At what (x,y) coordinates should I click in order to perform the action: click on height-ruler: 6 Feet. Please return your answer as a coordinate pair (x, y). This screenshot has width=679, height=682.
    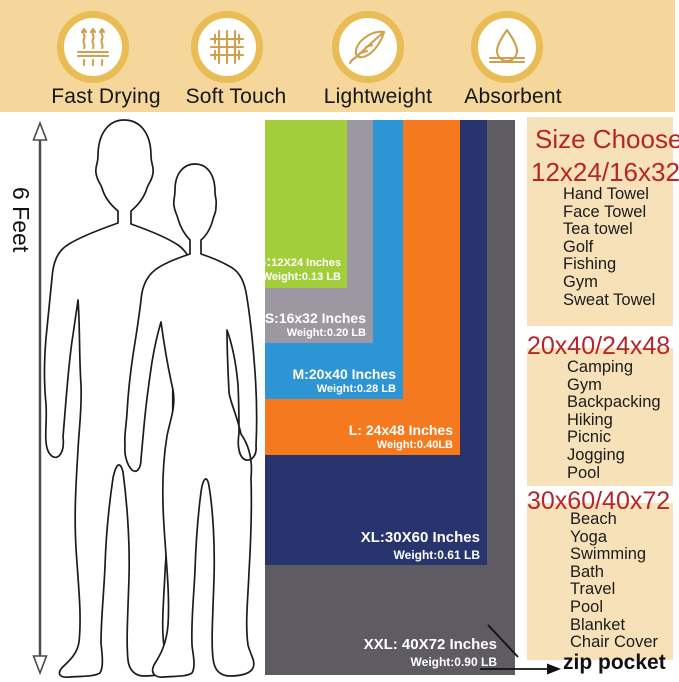
    Looking at the image, I should click on (28, 398).